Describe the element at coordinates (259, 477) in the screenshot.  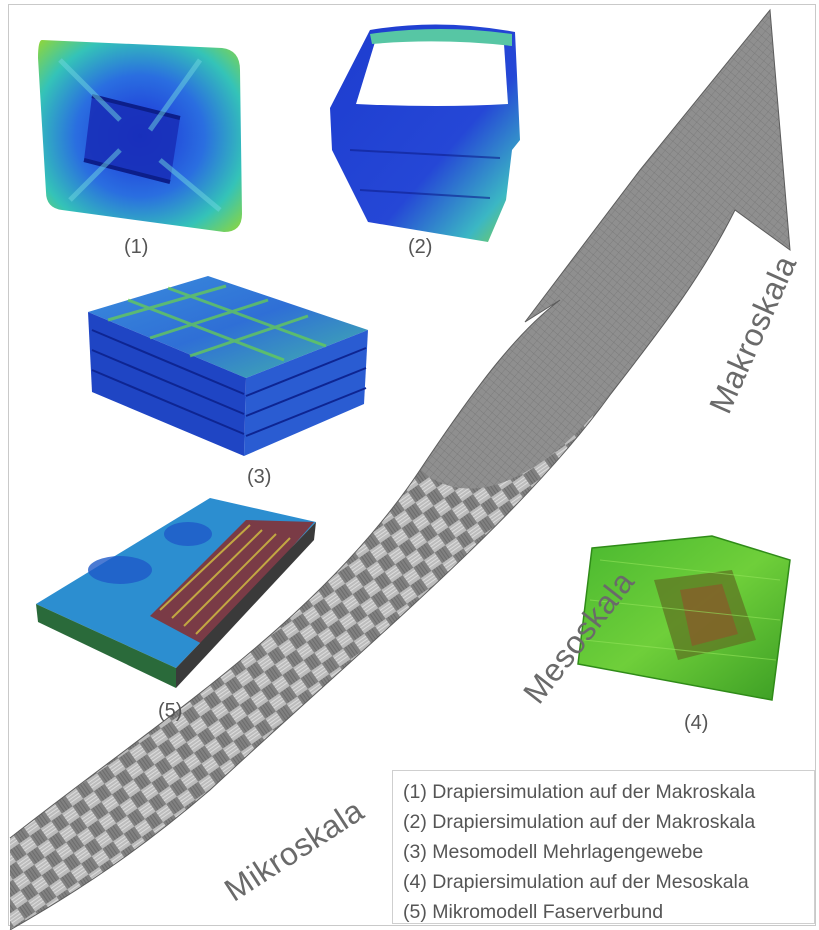
I see `label-image-3: (3)` at that location.